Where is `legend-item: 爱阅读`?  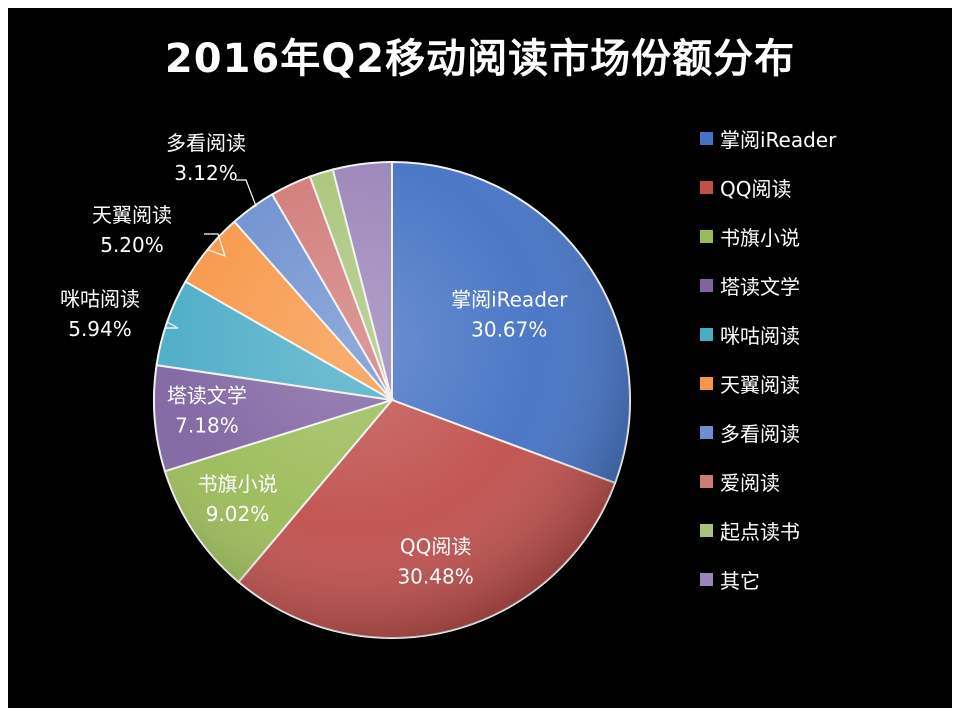
legend-item: 爱阅读 is located at coordinates (768, 481).